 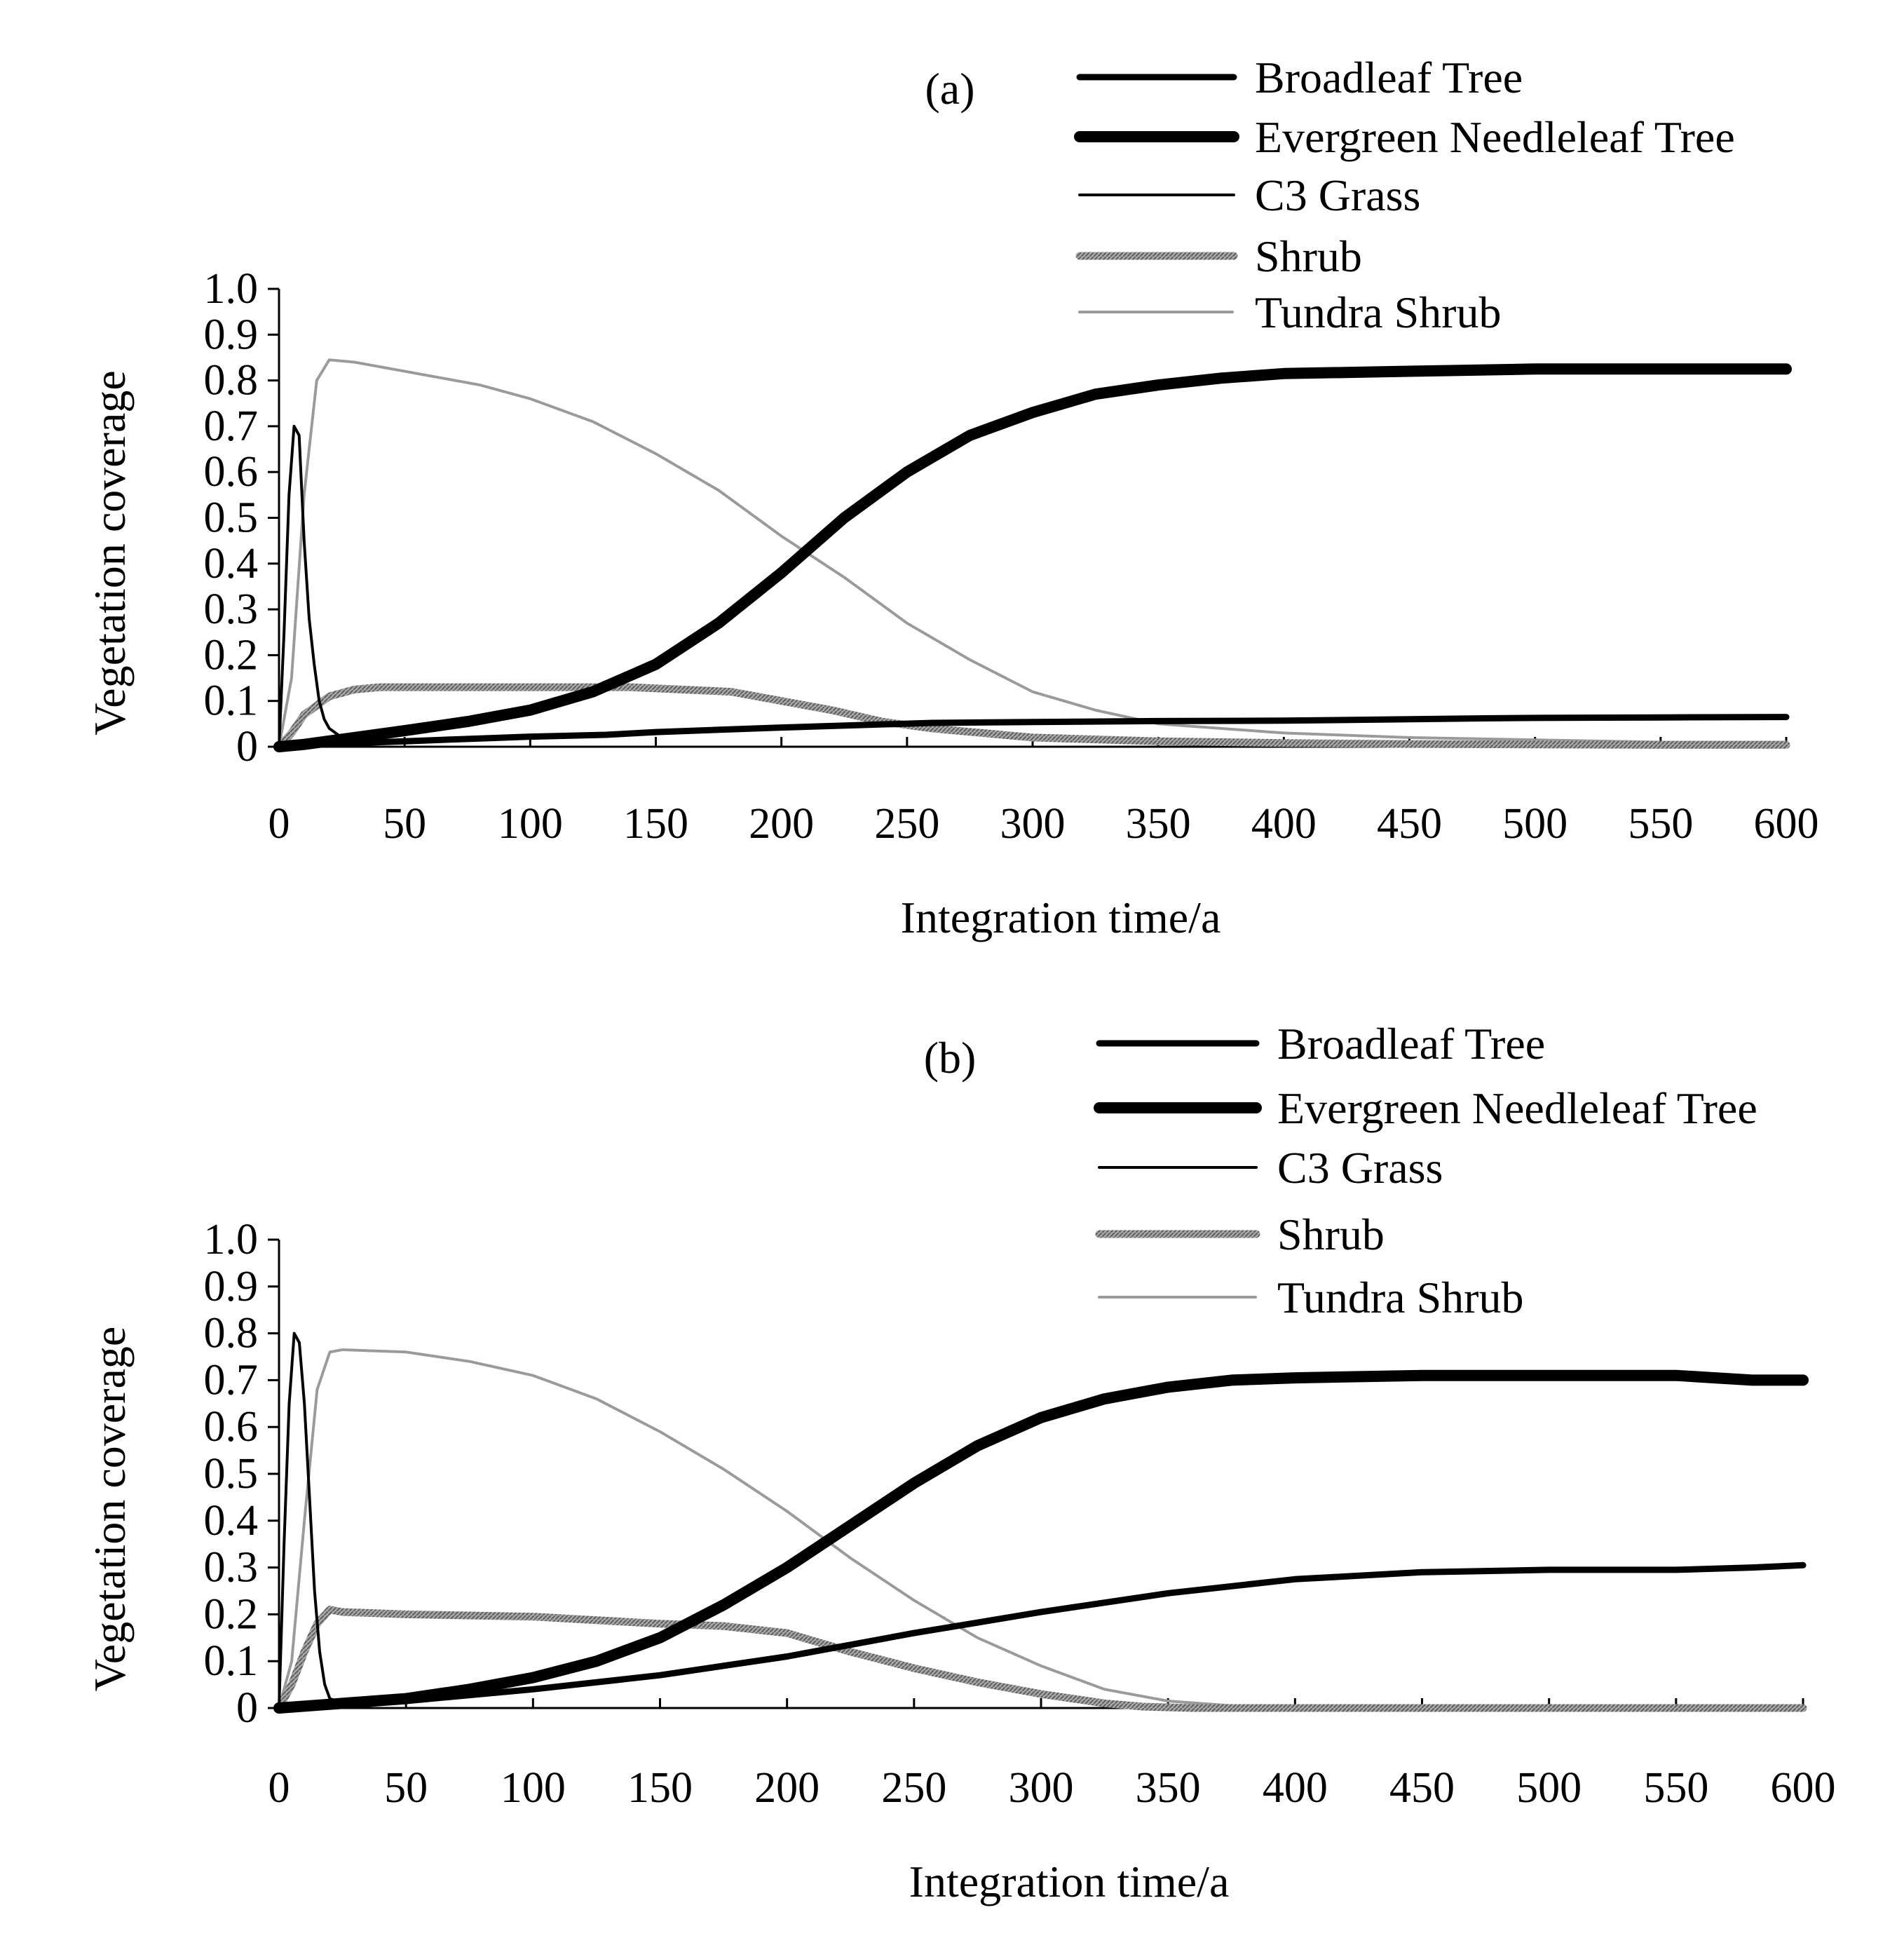 What do you see at coordinates (231, 518) in the screenshot?
I see `y-tick-label-a: 0.5` at bounding box center [231, 518].